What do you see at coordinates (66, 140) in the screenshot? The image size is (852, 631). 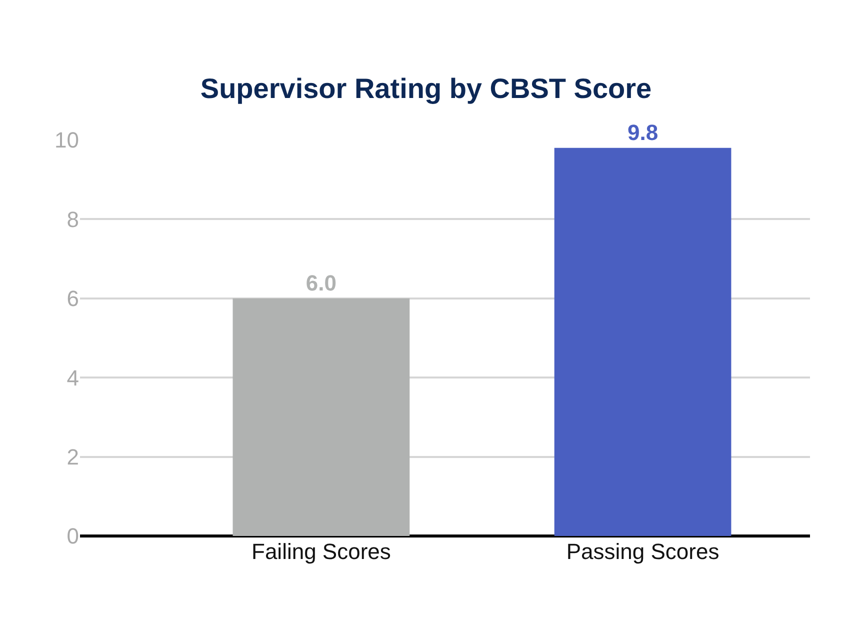 I see `y-tick-label: 10` at bounding box center [66, 140].